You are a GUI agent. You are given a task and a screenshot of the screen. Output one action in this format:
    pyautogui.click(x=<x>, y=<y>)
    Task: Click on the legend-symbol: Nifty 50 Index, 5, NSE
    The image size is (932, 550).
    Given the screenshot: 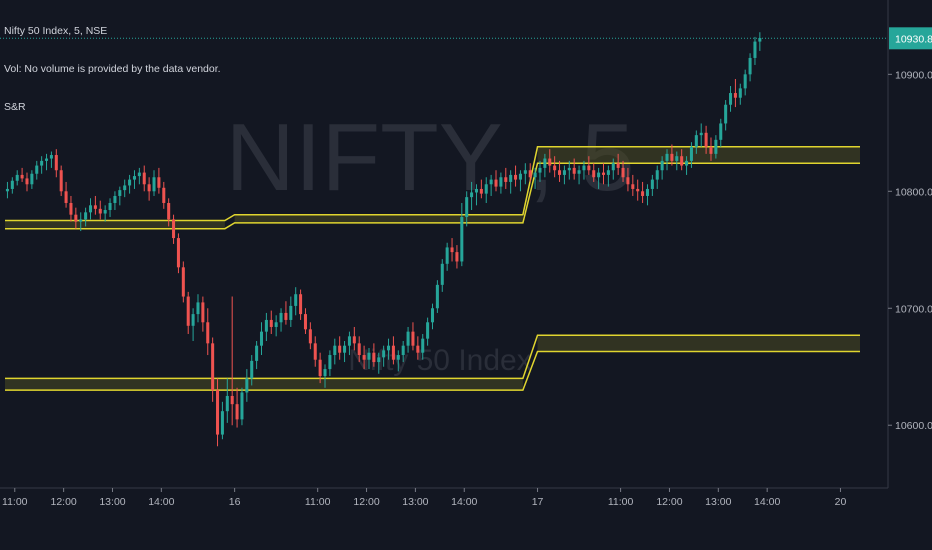 What is the action you would take?
    pyautogui.click(x=56, y=31)
    